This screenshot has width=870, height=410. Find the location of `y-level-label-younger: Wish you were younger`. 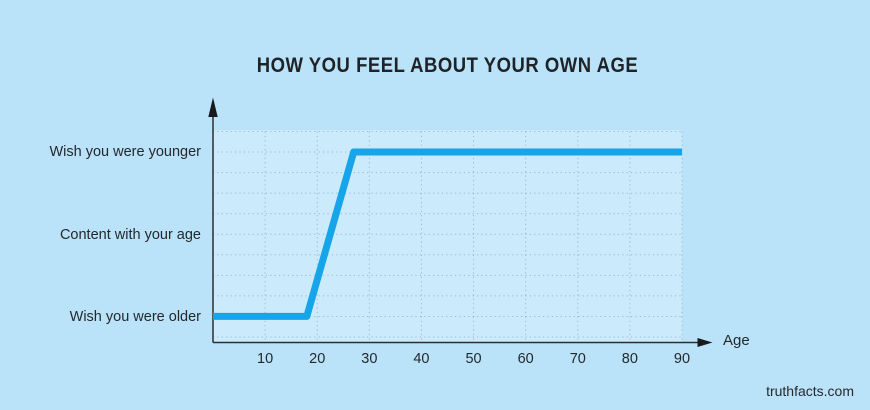

y-level-label-younger: Wish you were younger is located at coordinates (125, 152).